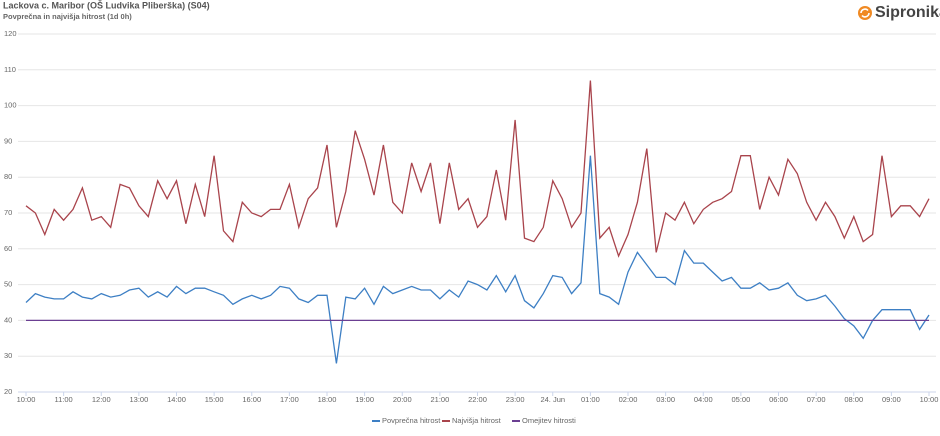 The image size is (940, 436). I want to click on logo: Sipronika, so click(899, 12).